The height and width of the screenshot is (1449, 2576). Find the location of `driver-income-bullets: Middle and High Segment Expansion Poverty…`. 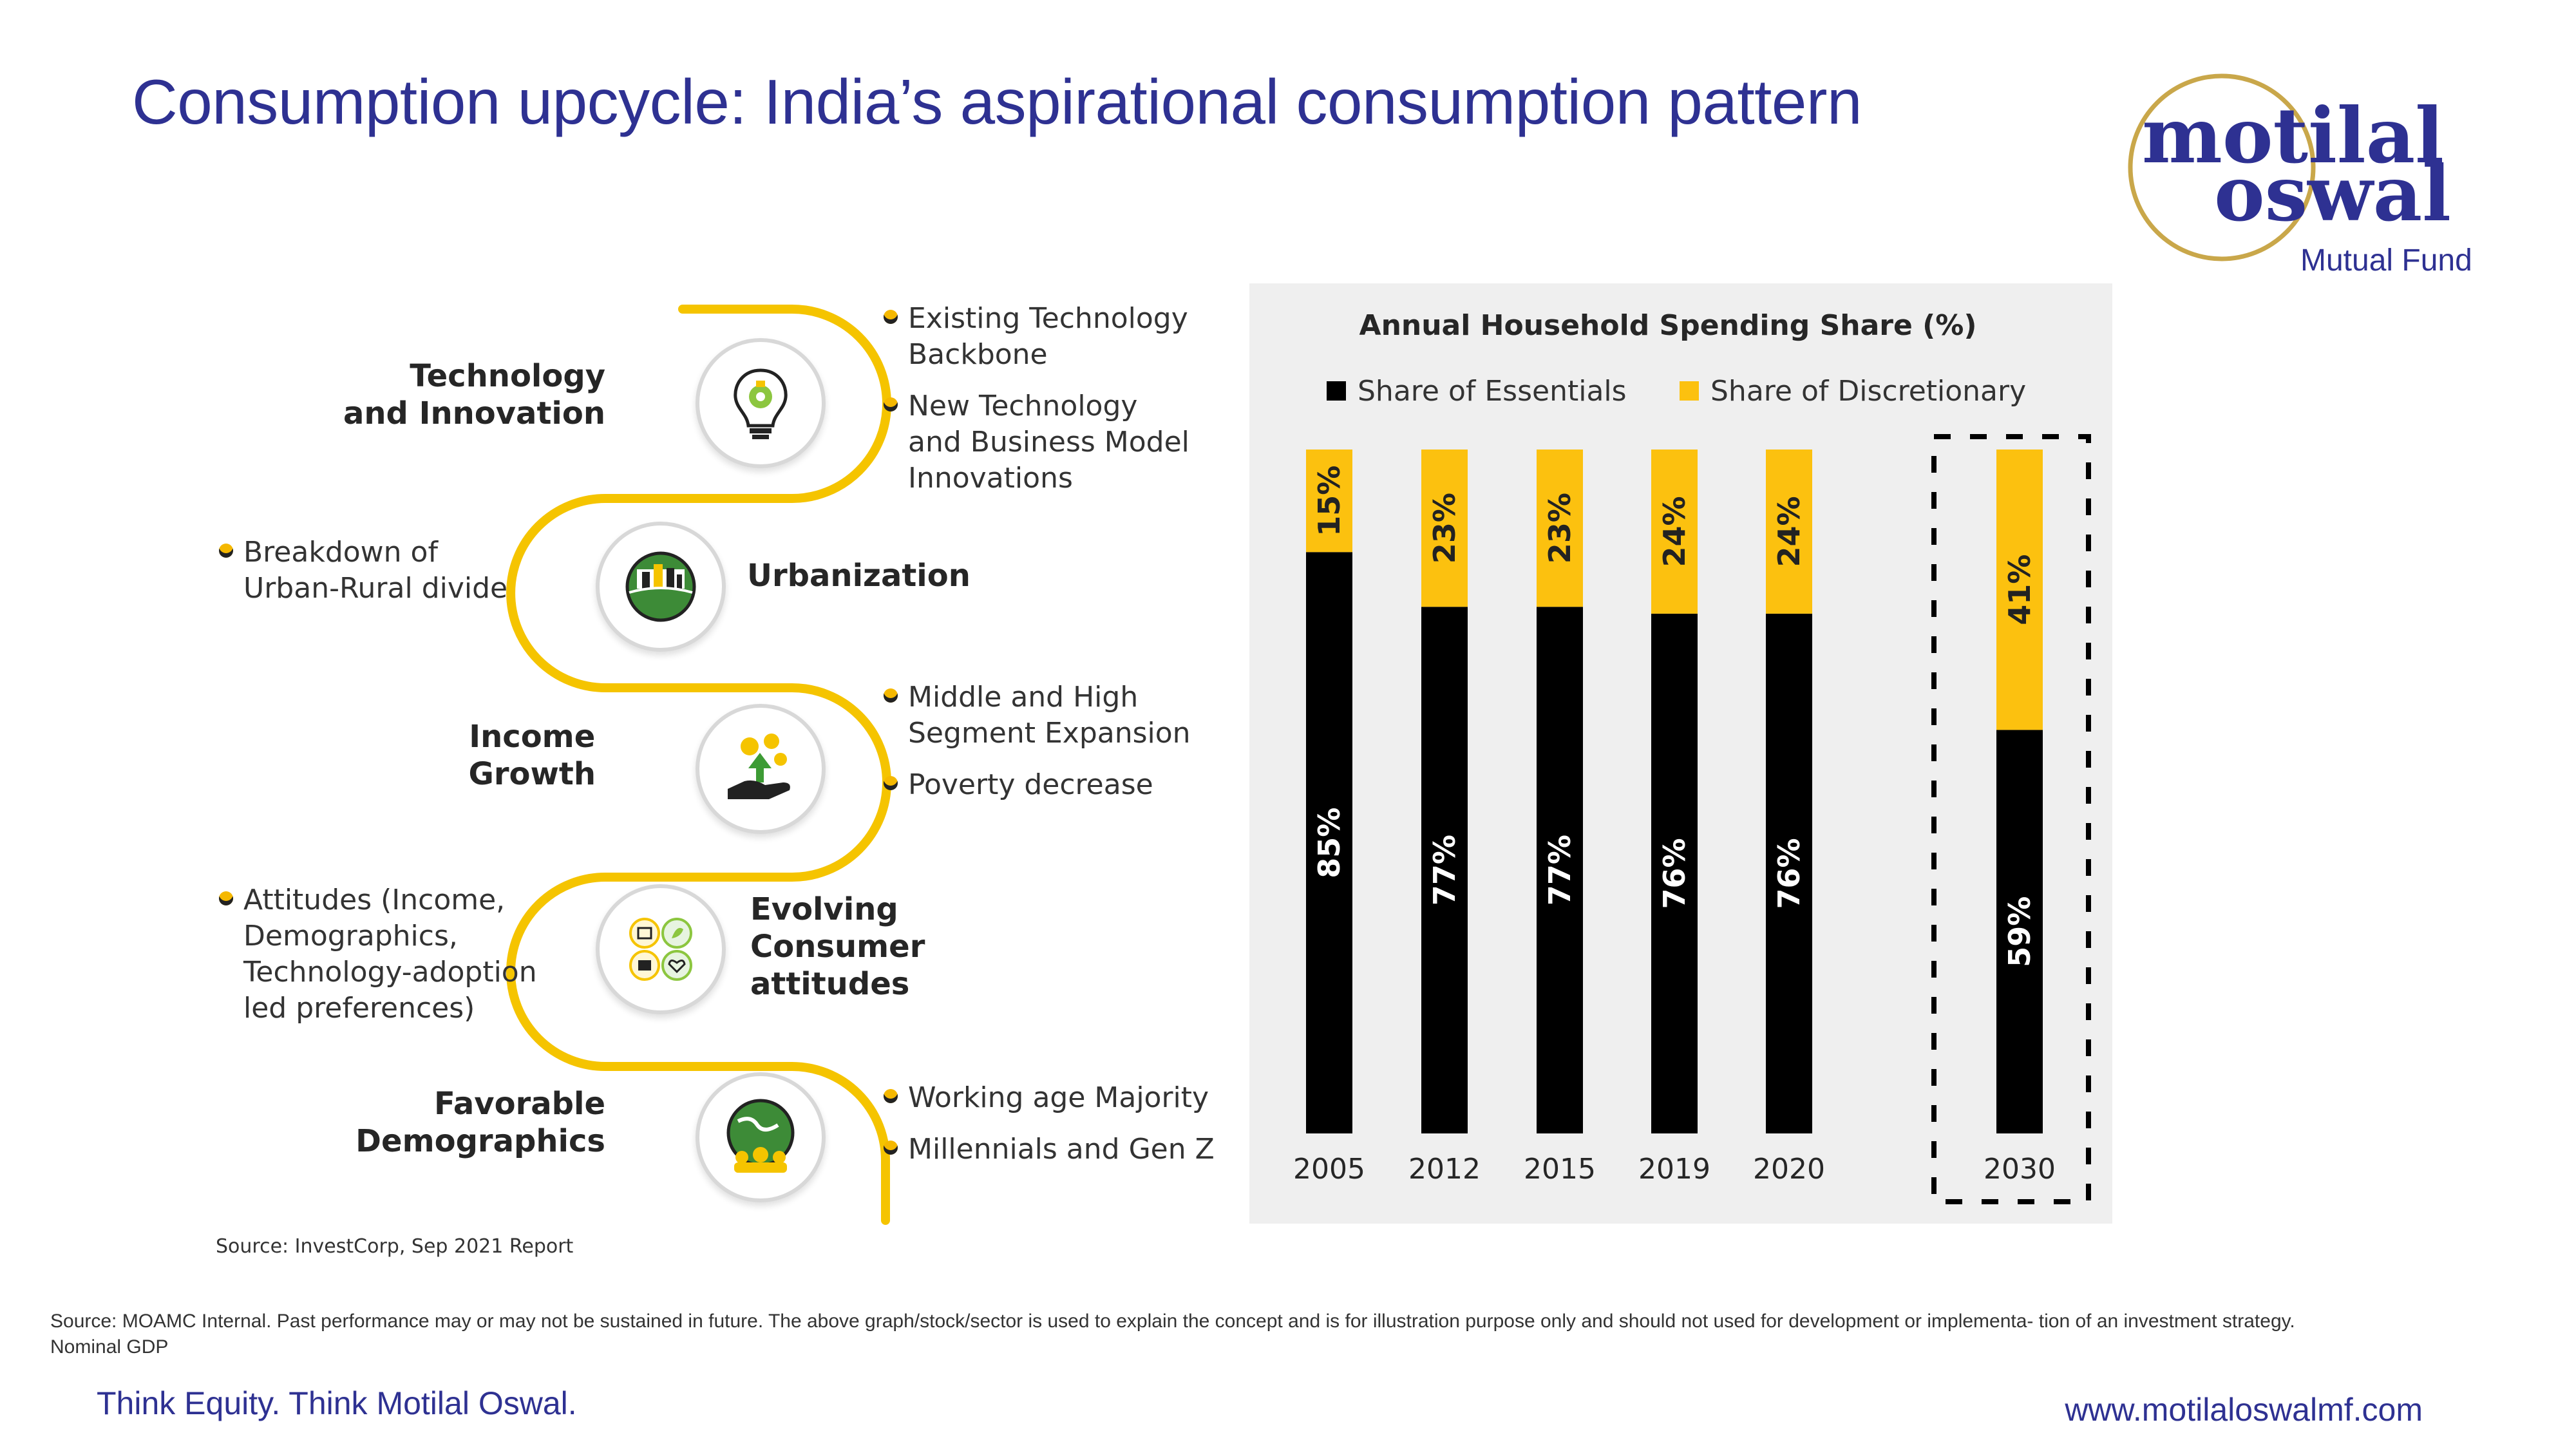

driver-income-bullets: Middle and High Segment Expansion Poverty… is located at coordinates (1037, 749).